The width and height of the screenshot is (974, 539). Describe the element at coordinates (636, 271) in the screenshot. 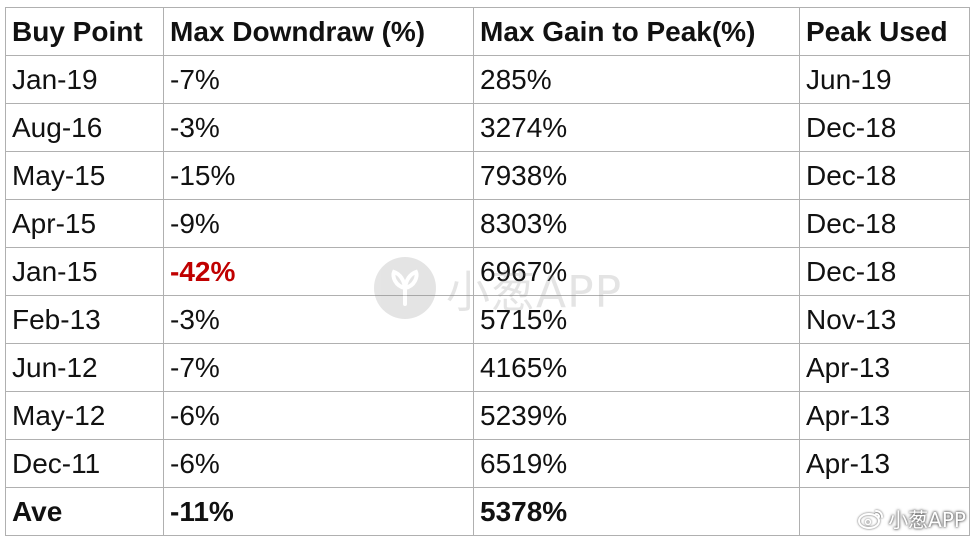

I see `cell-max-gain: 6967%` at that location.